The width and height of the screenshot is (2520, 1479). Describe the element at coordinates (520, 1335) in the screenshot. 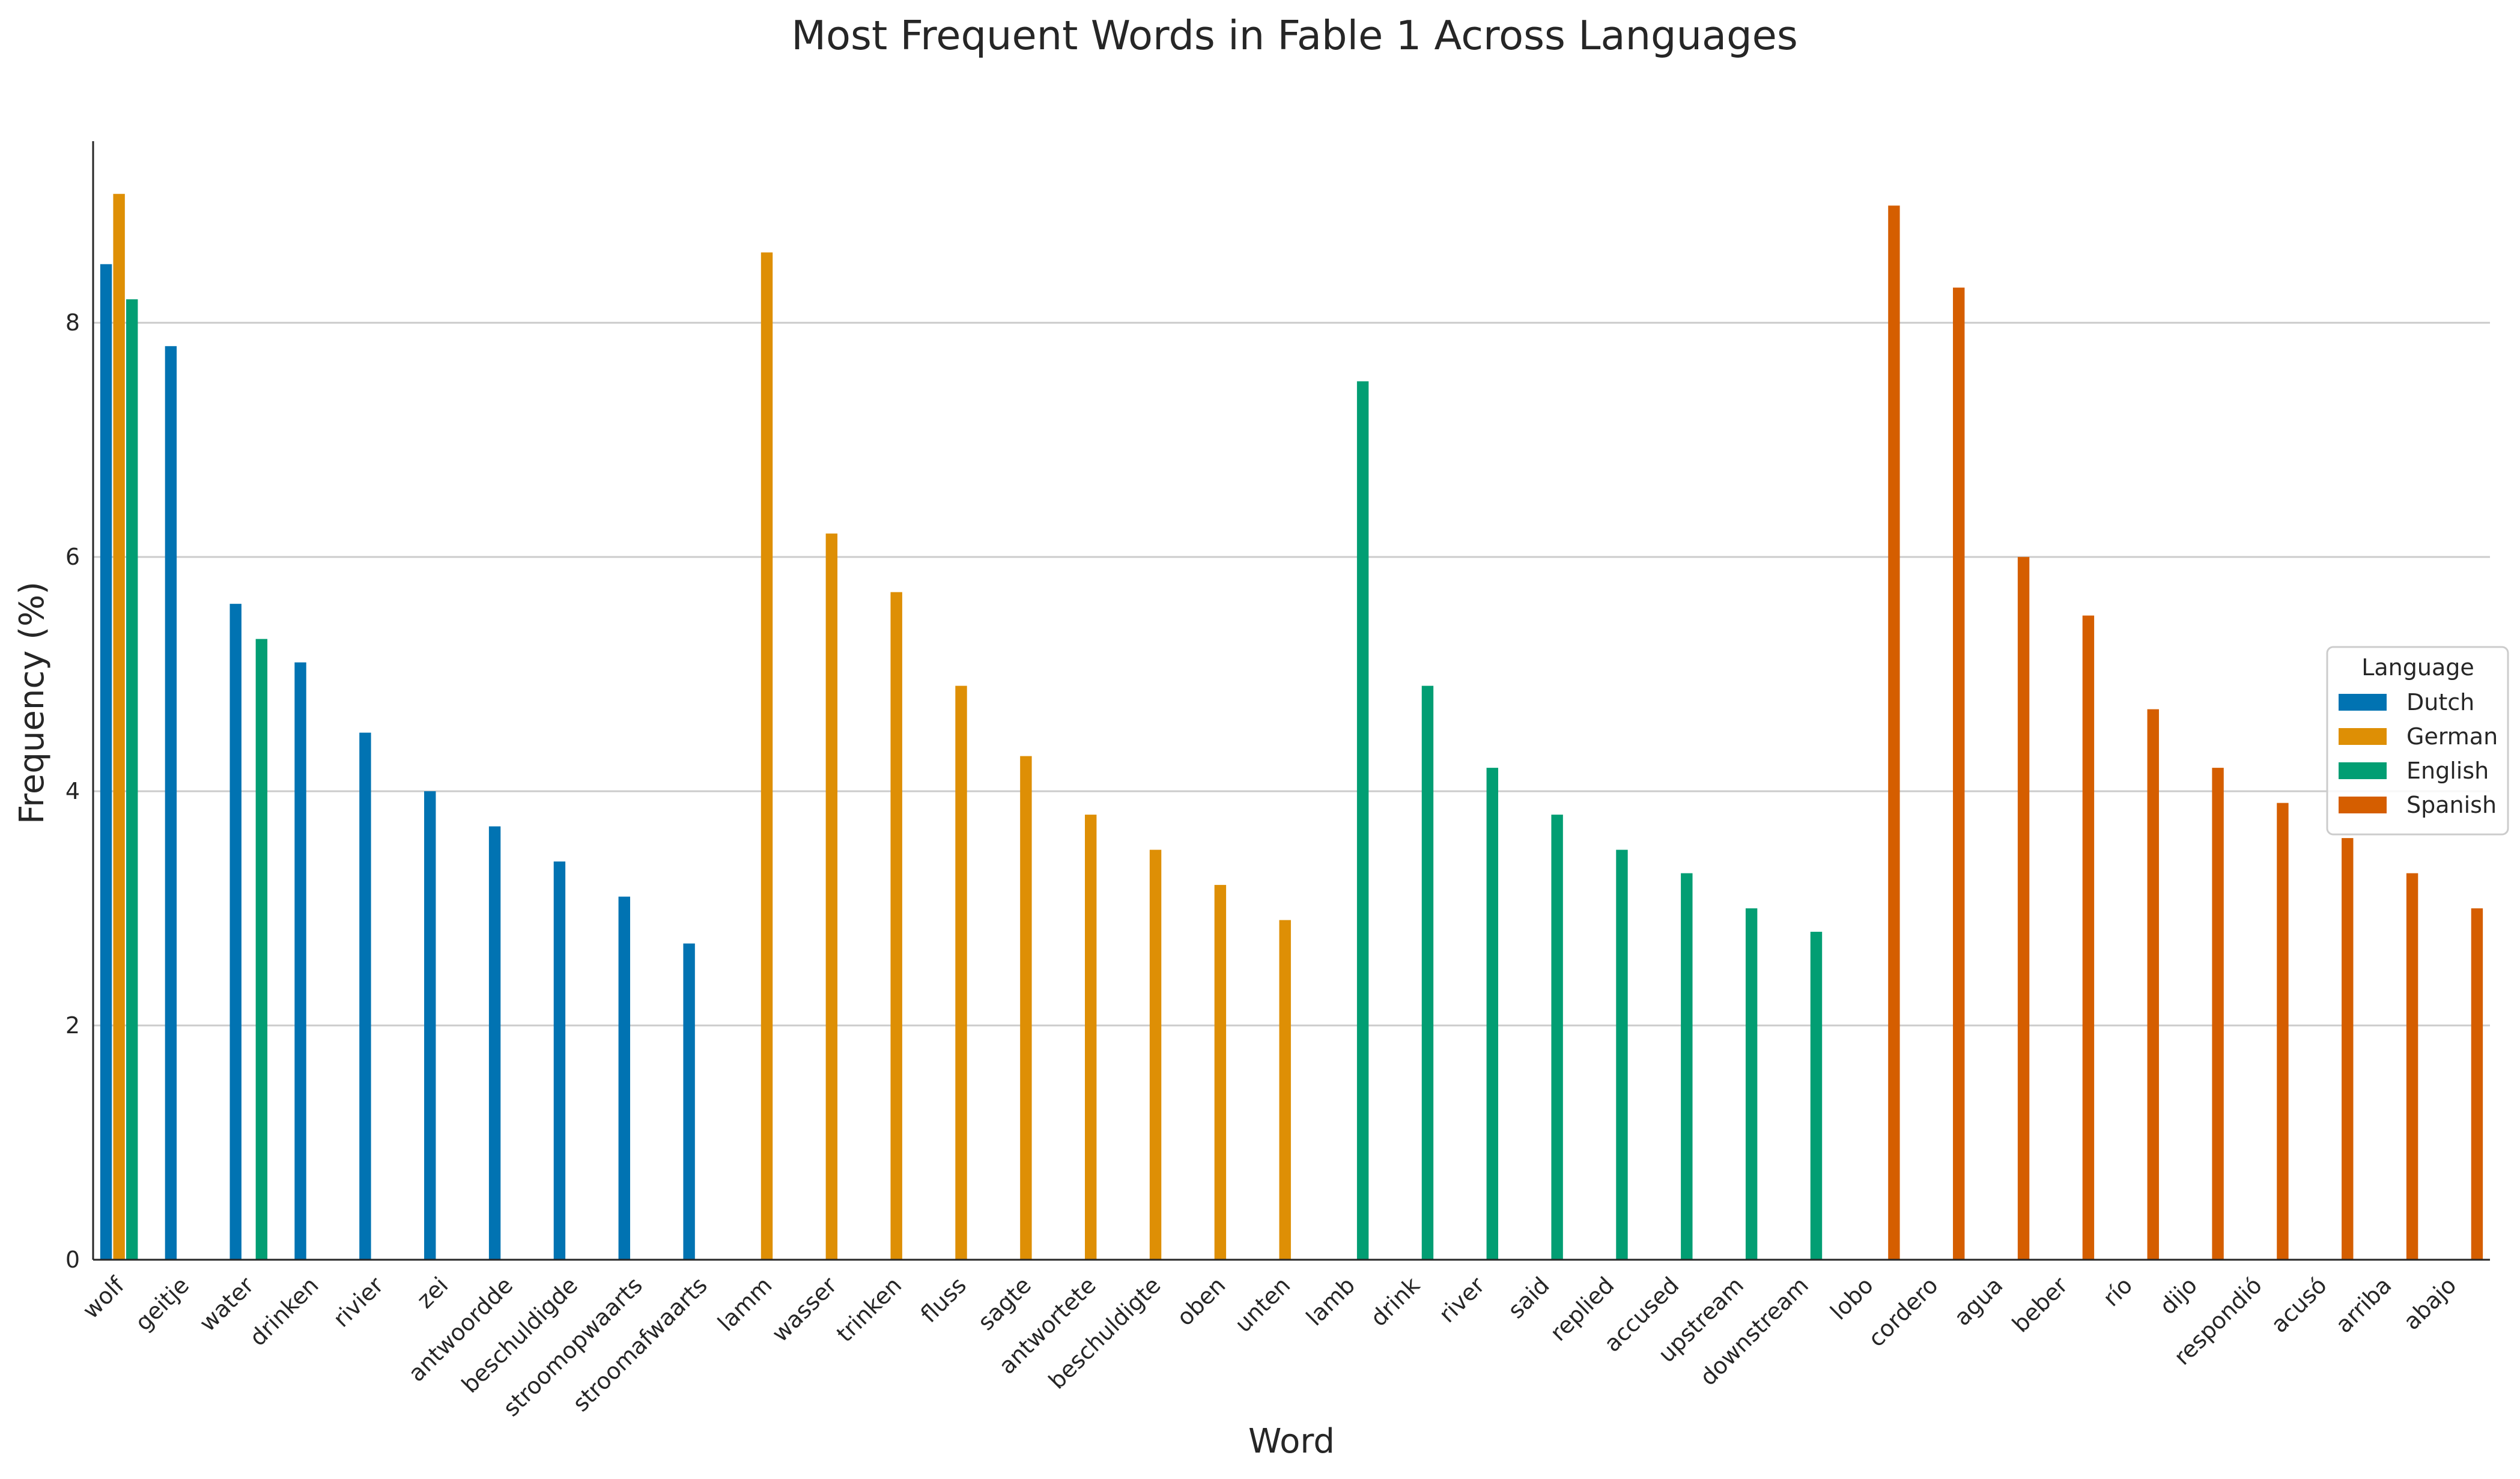

I see `x-tick-label: beschuldigde` at that location.